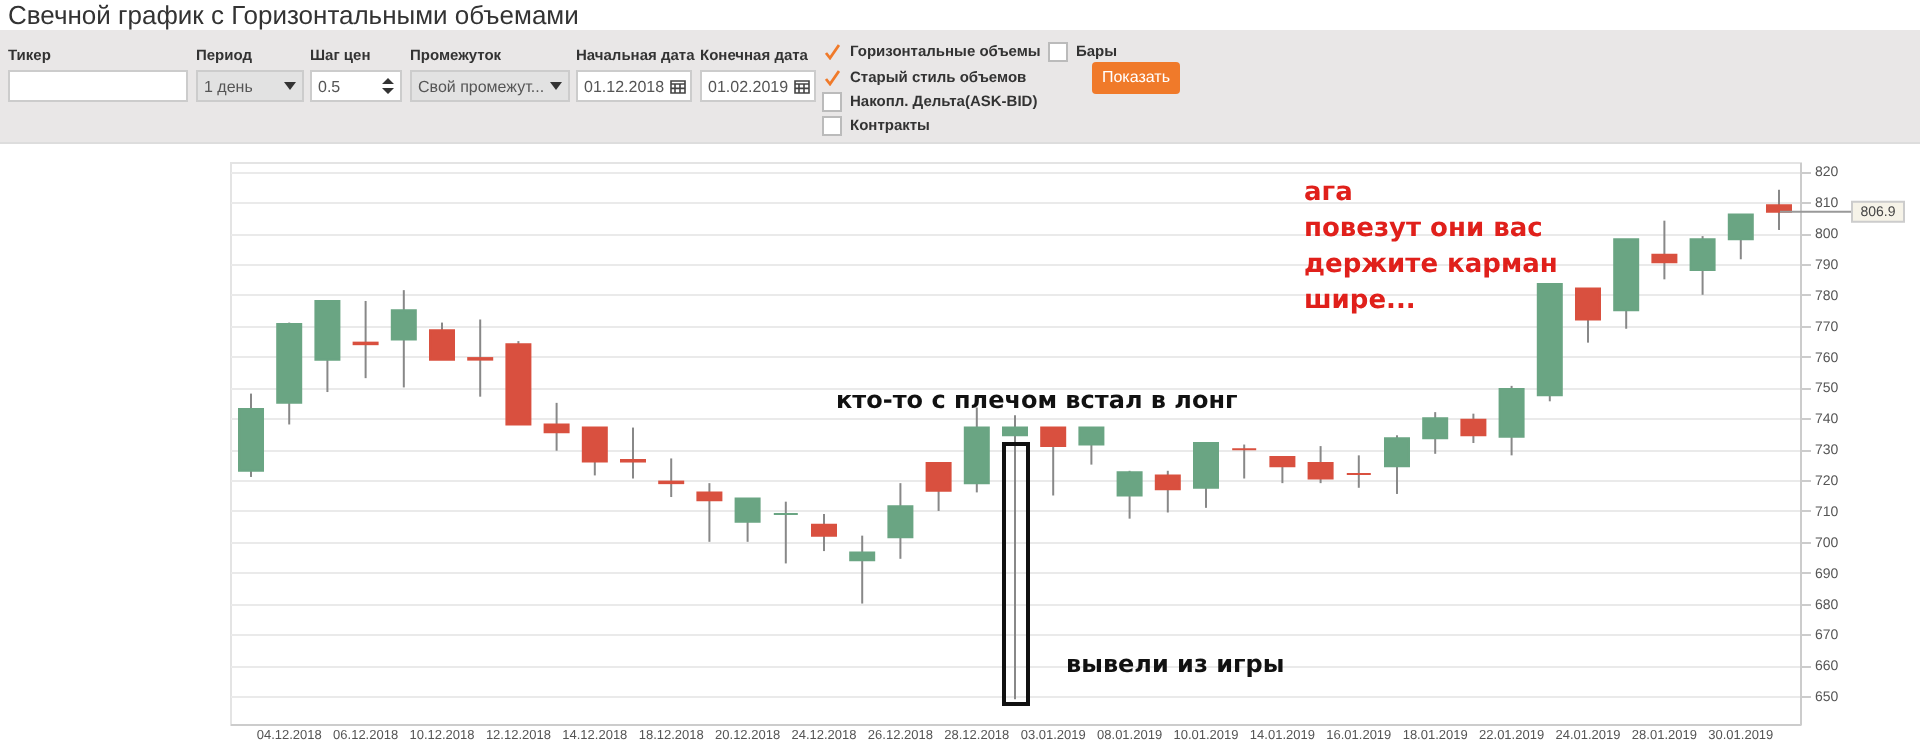 The width and height of the screenshot is (1920, 756). I want to click on text: 0.5, so click(329, 88).